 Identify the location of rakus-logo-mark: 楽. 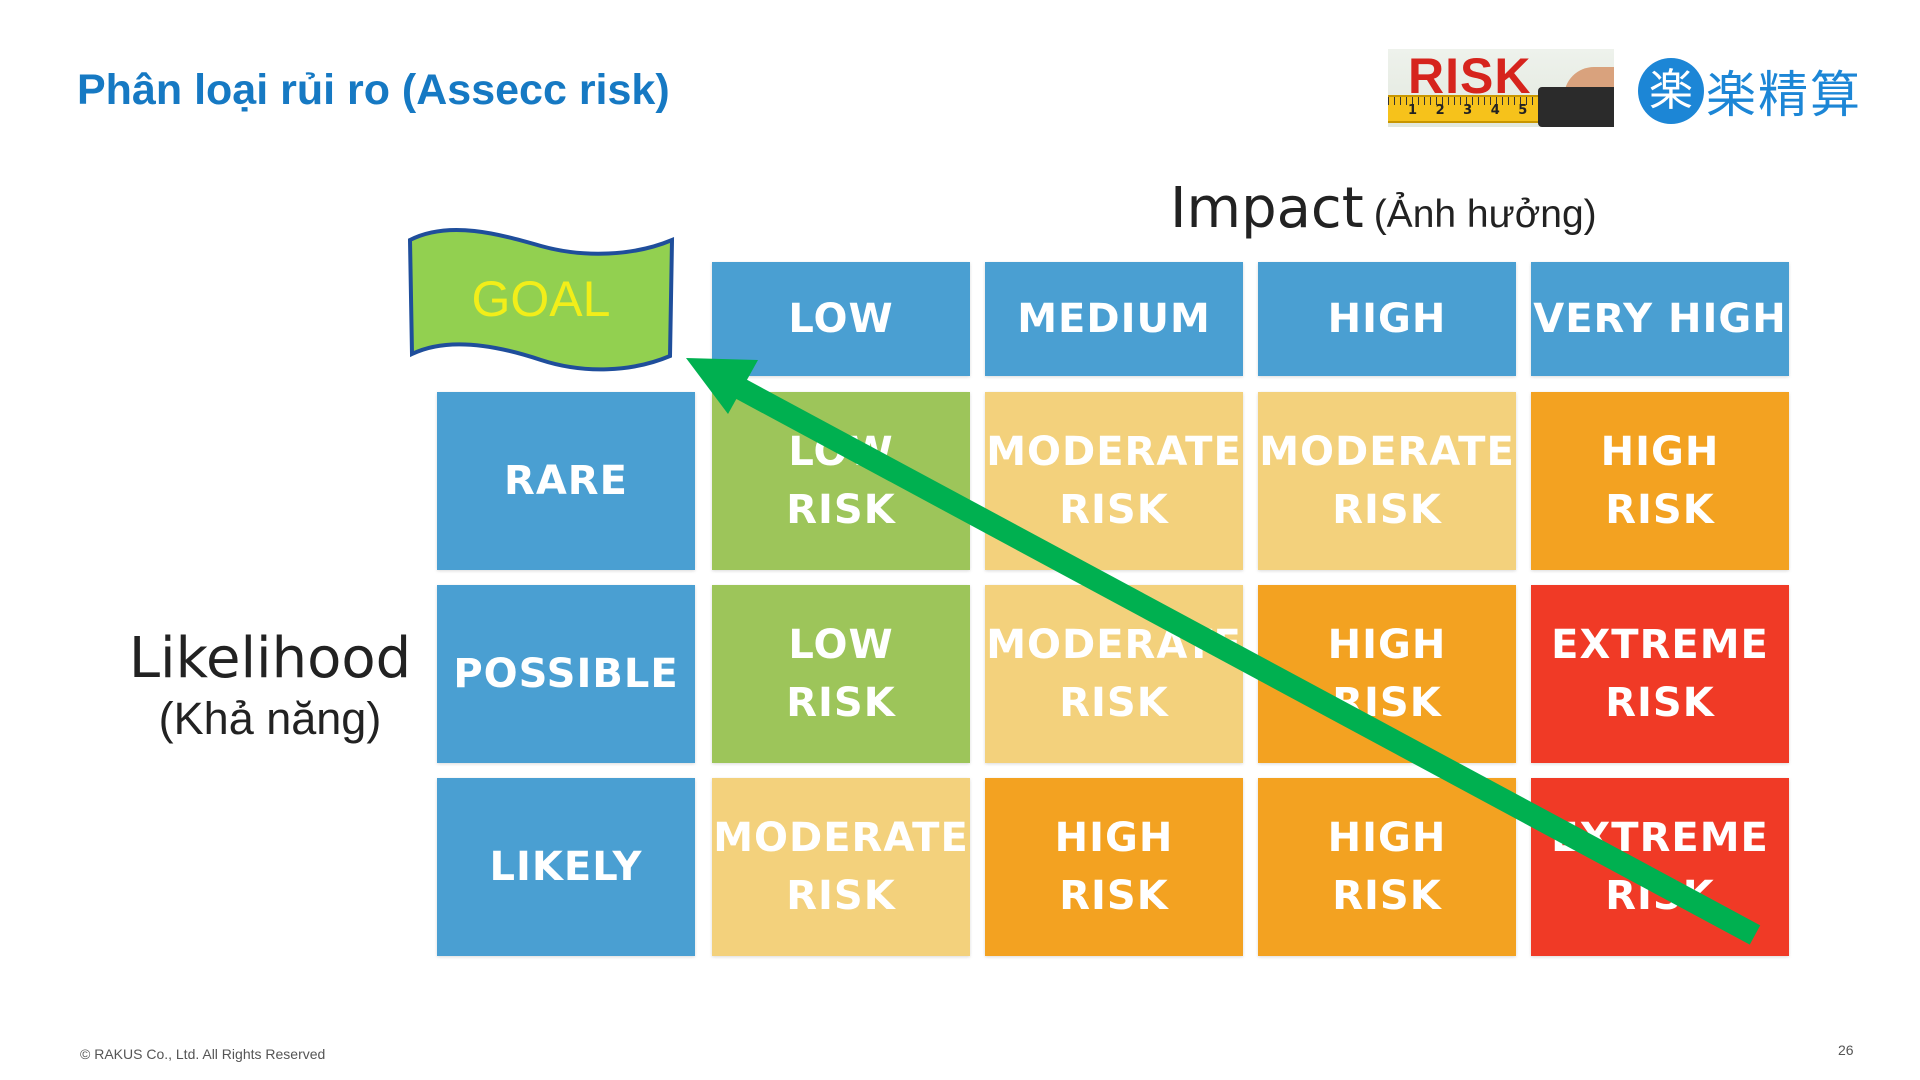
(1671, 91).